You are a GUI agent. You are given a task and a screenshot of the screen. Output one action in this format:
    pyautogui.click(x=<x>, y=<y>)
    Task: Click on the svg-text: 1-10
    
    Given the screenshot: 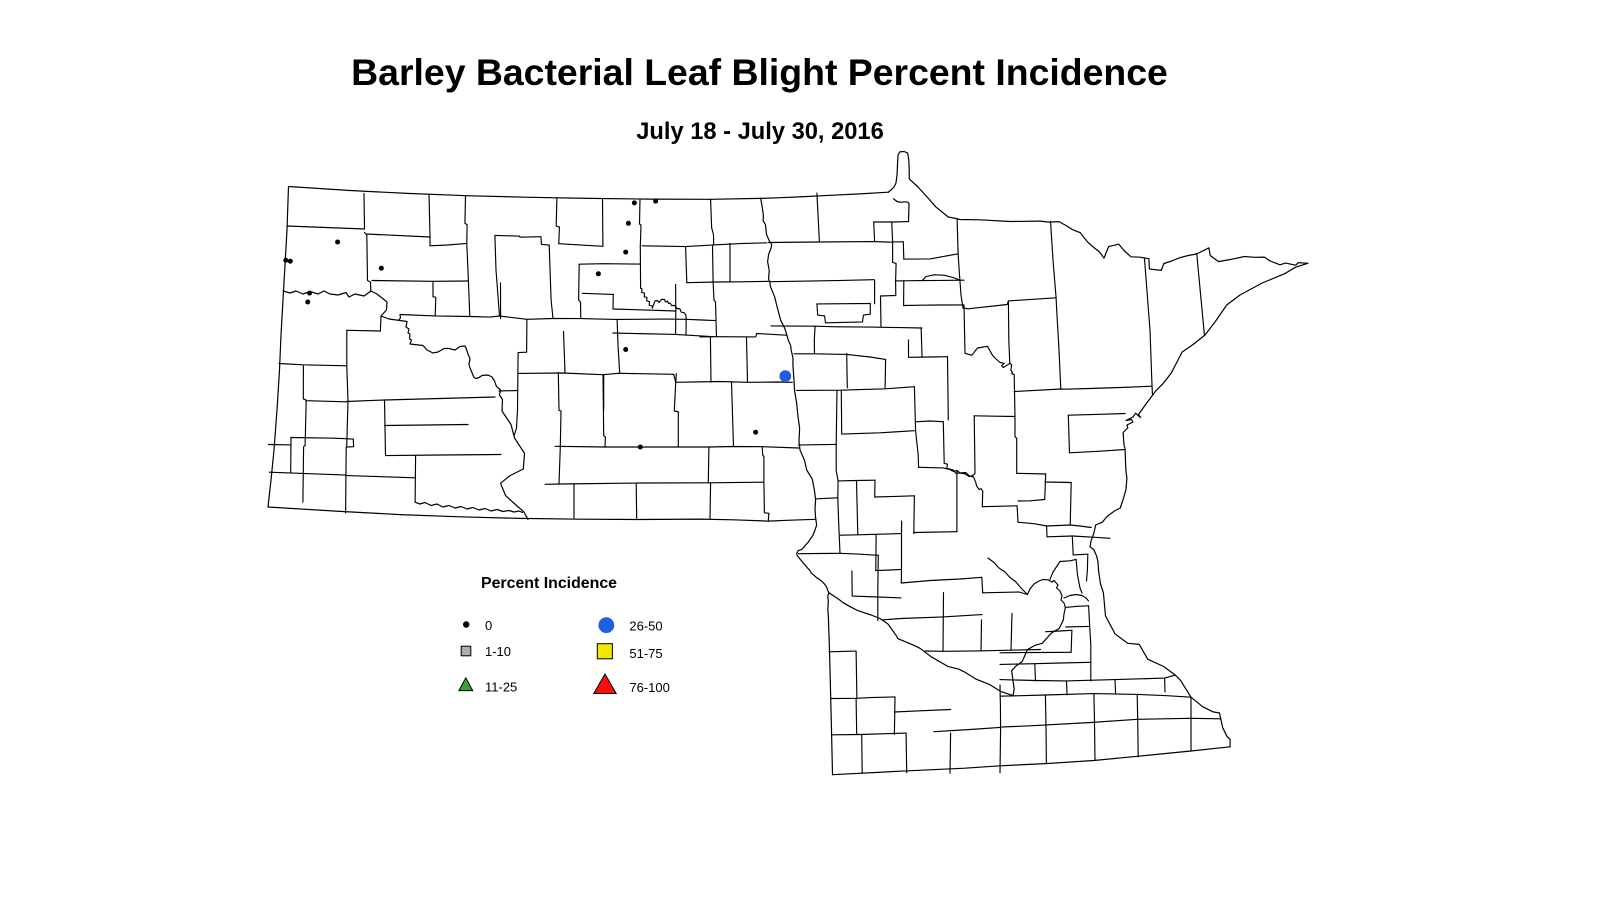 What is the action you would take?
    pyautogui.click(x=498, y=651)
    